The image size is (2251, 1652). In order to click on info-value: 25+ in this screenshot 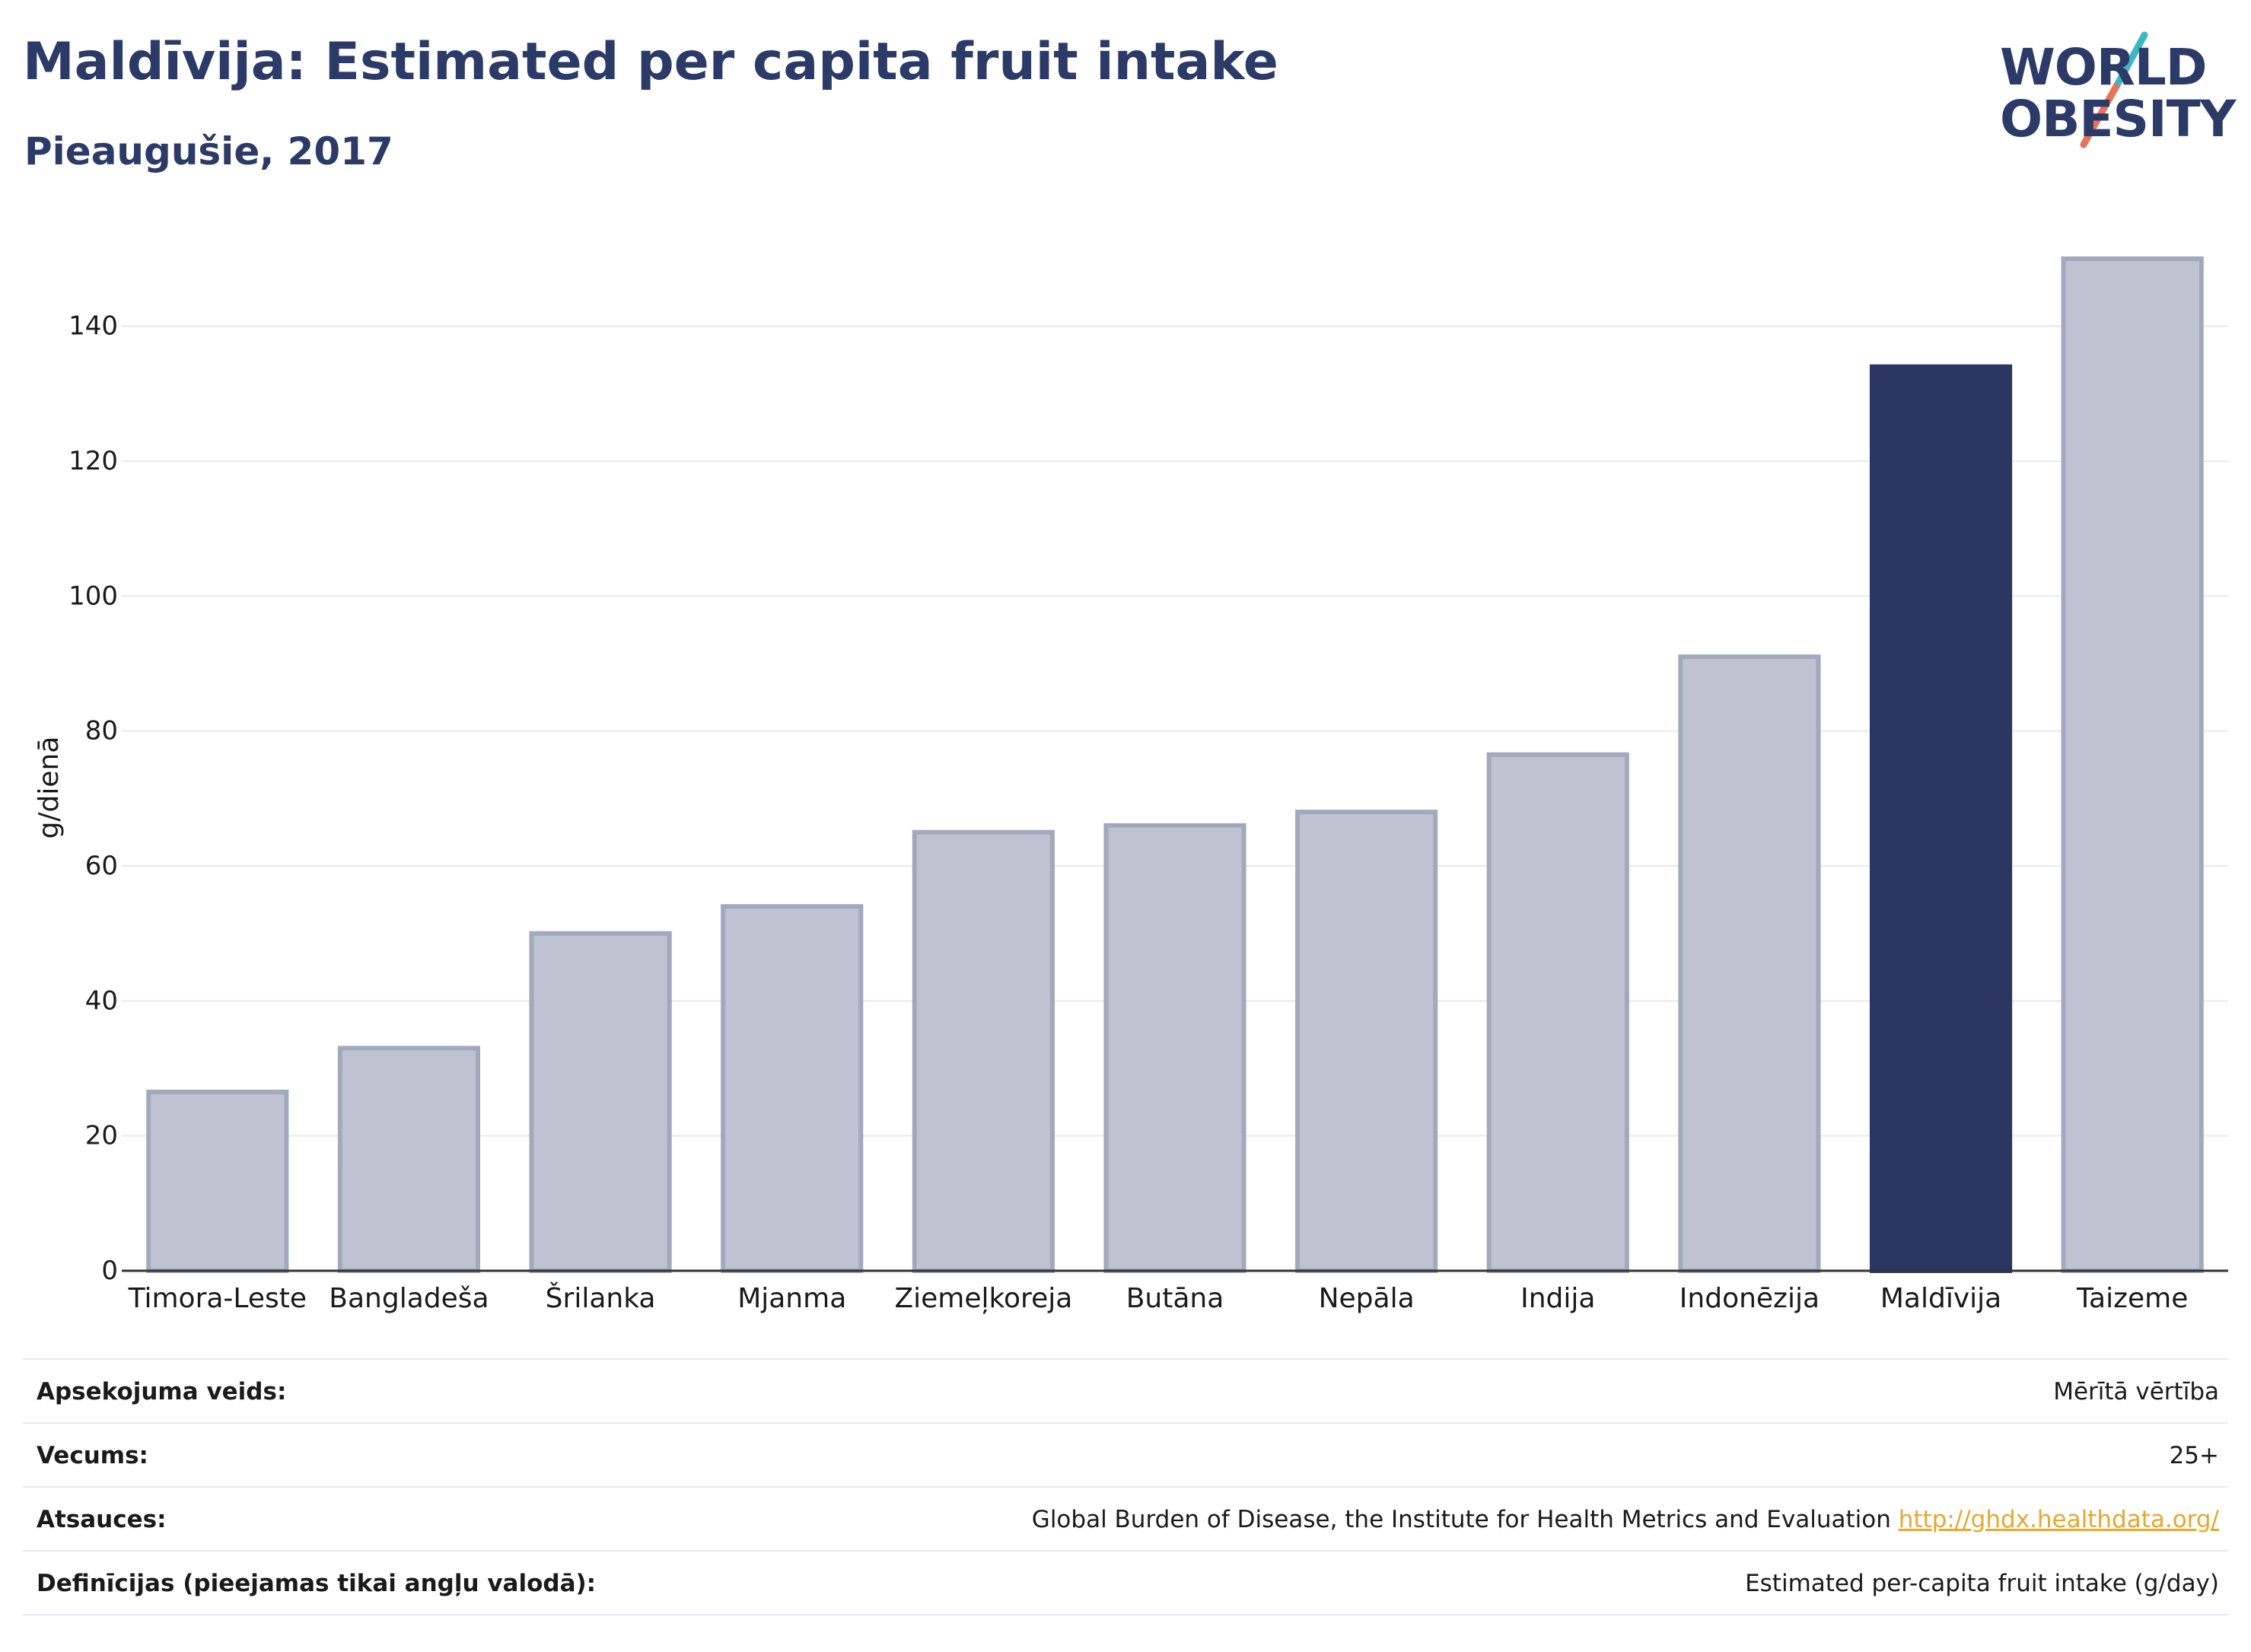, I will do `click(2194, 1455)`.